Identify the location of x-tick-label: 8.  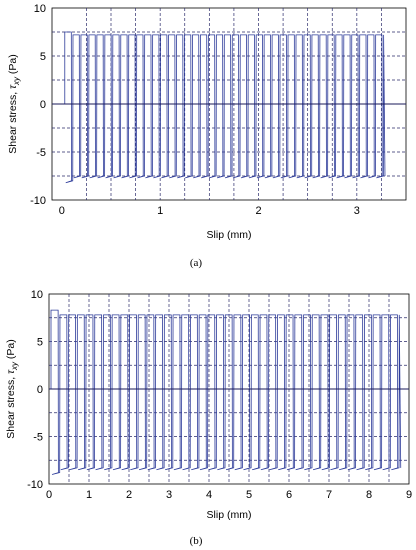
(369, 495).